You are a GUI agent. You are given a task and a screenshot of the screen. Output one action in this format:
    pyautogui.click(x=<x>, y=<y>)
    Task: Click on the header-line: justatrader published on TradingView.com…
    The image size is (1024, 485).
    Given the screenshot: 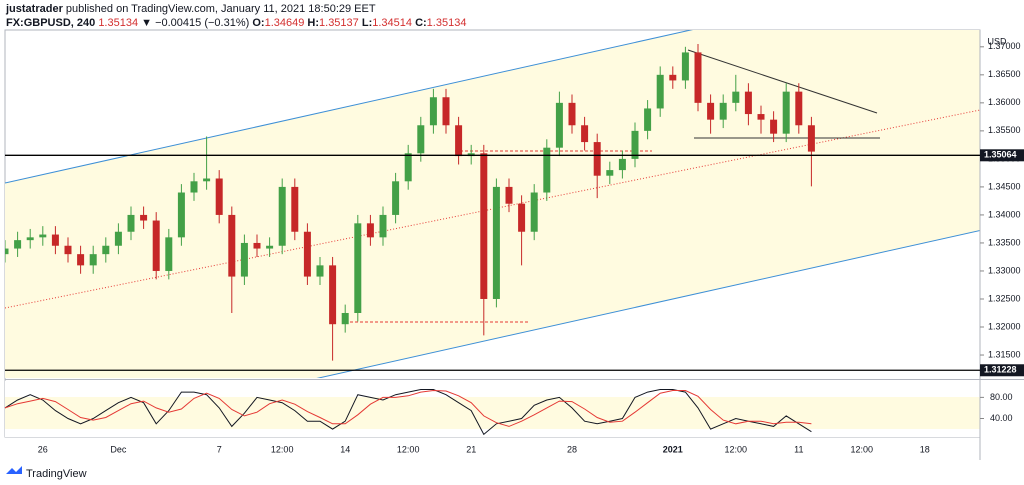 What is the action you would take?
    pyautogui.click(x=191, y=9)
    